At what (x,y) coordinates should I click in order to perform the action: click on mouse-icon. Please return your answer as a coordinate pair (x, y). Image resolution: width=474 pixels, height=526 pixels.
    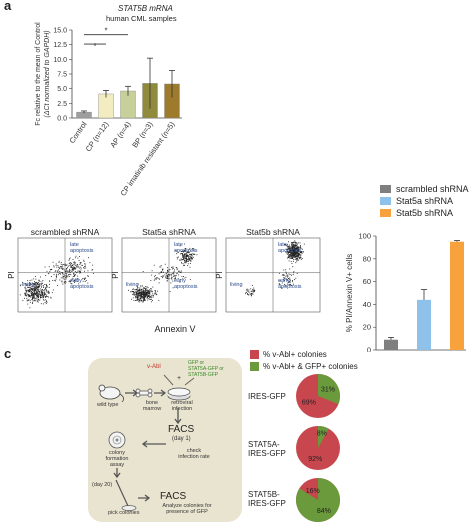
    Looking at the image, I should click on (111, 393).